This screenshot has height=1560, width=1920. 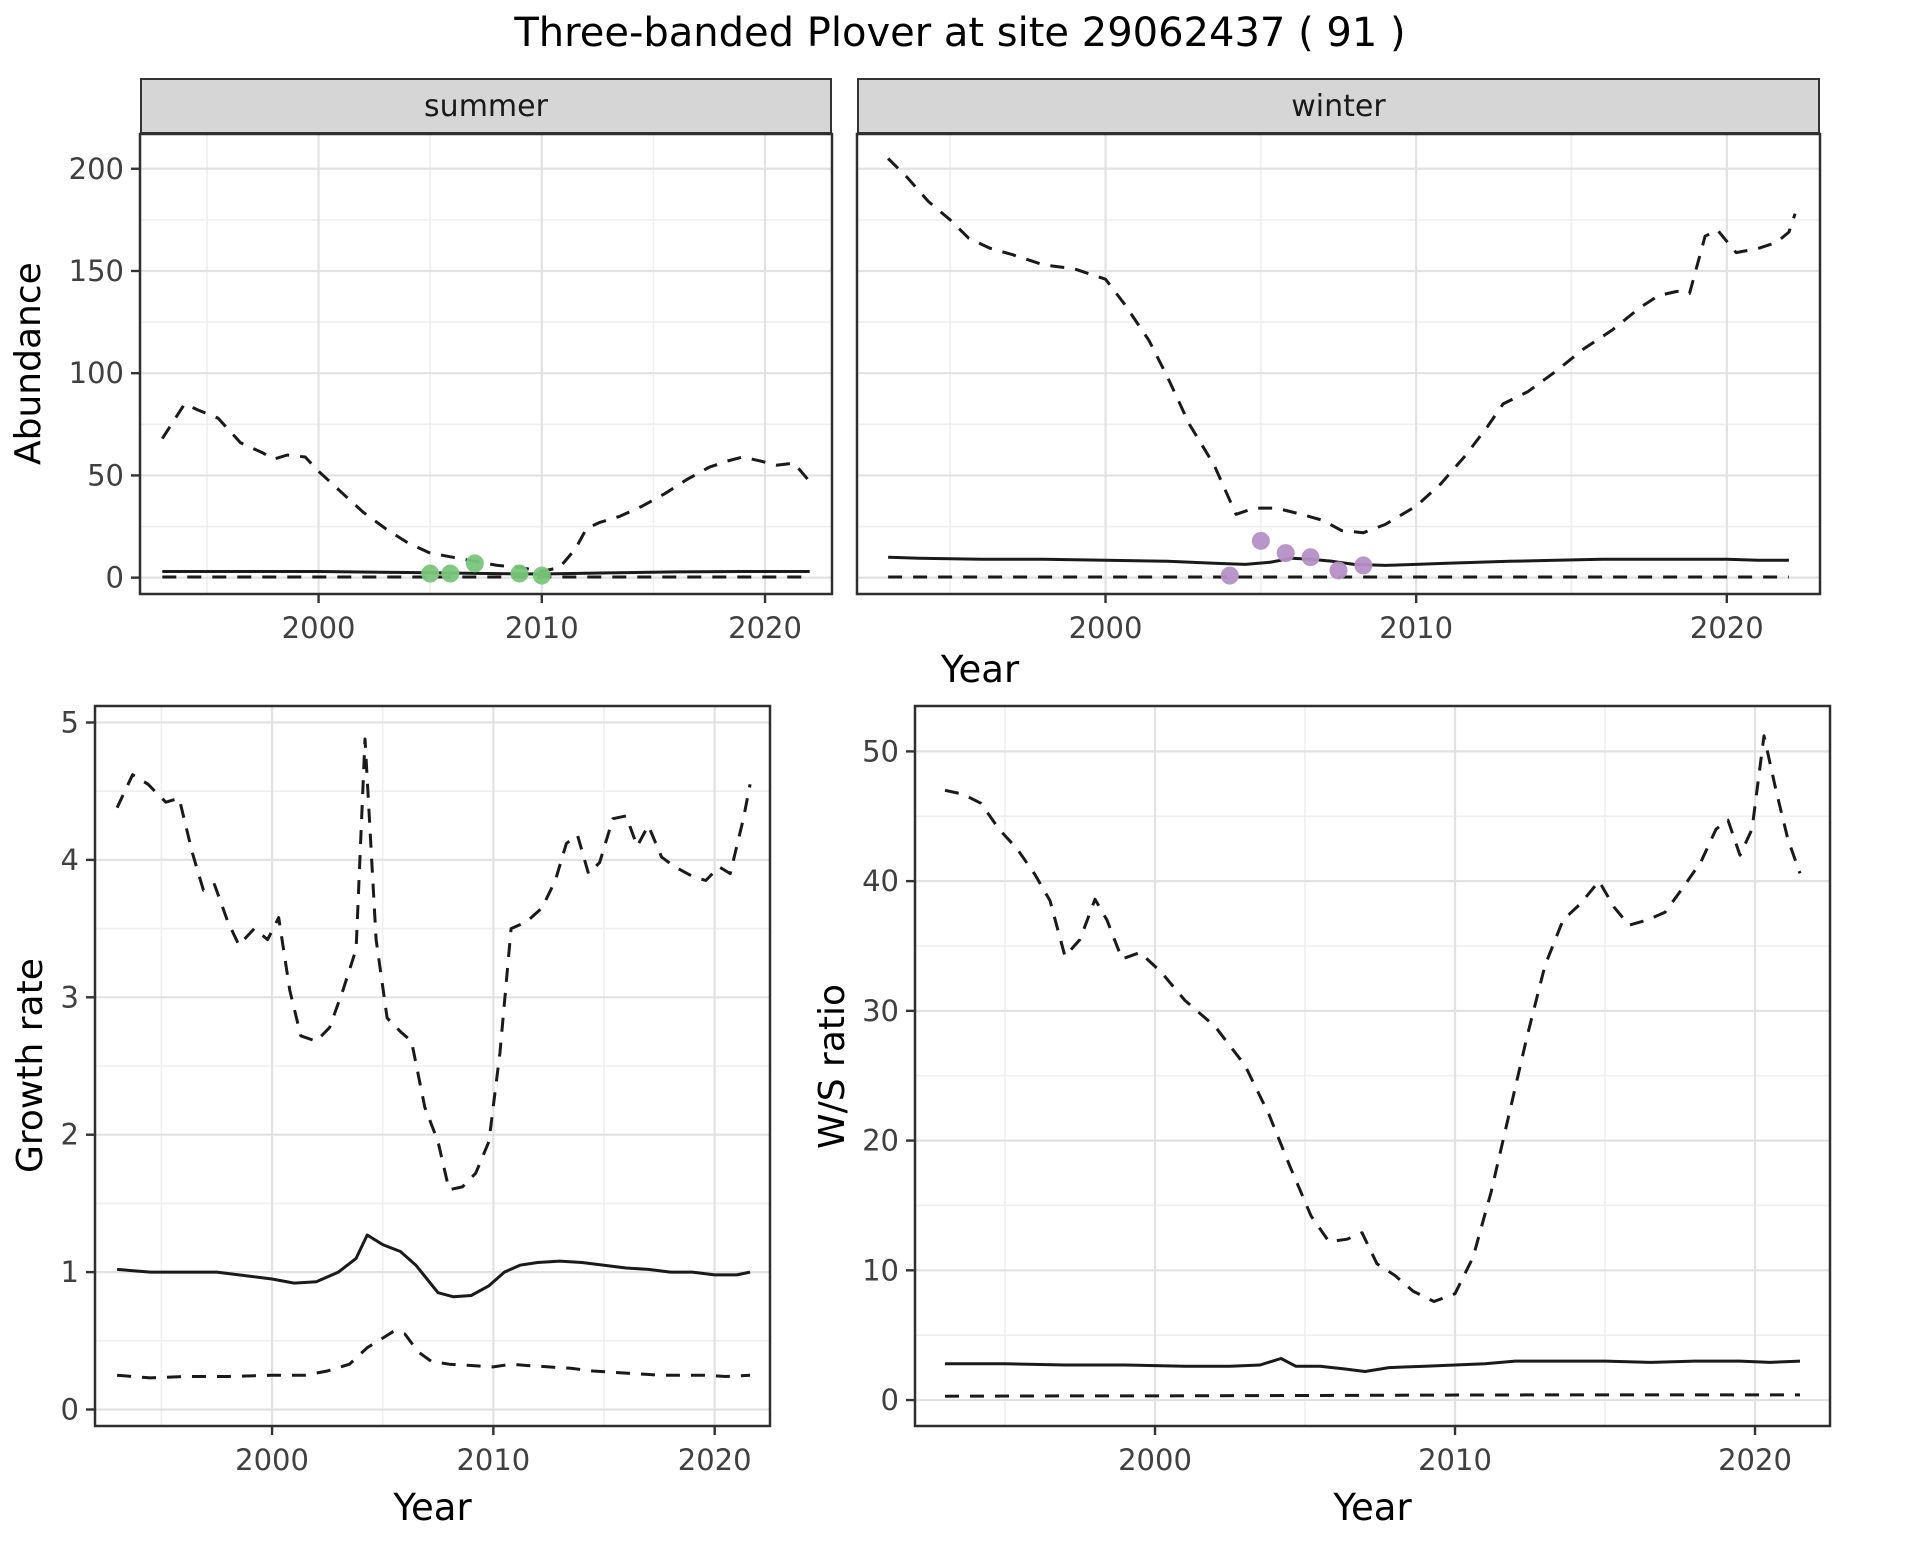 What do you see at coordinates (70, 860) in the screenshot?
I see `svg-text: 4` at bounding box center [70, 860].